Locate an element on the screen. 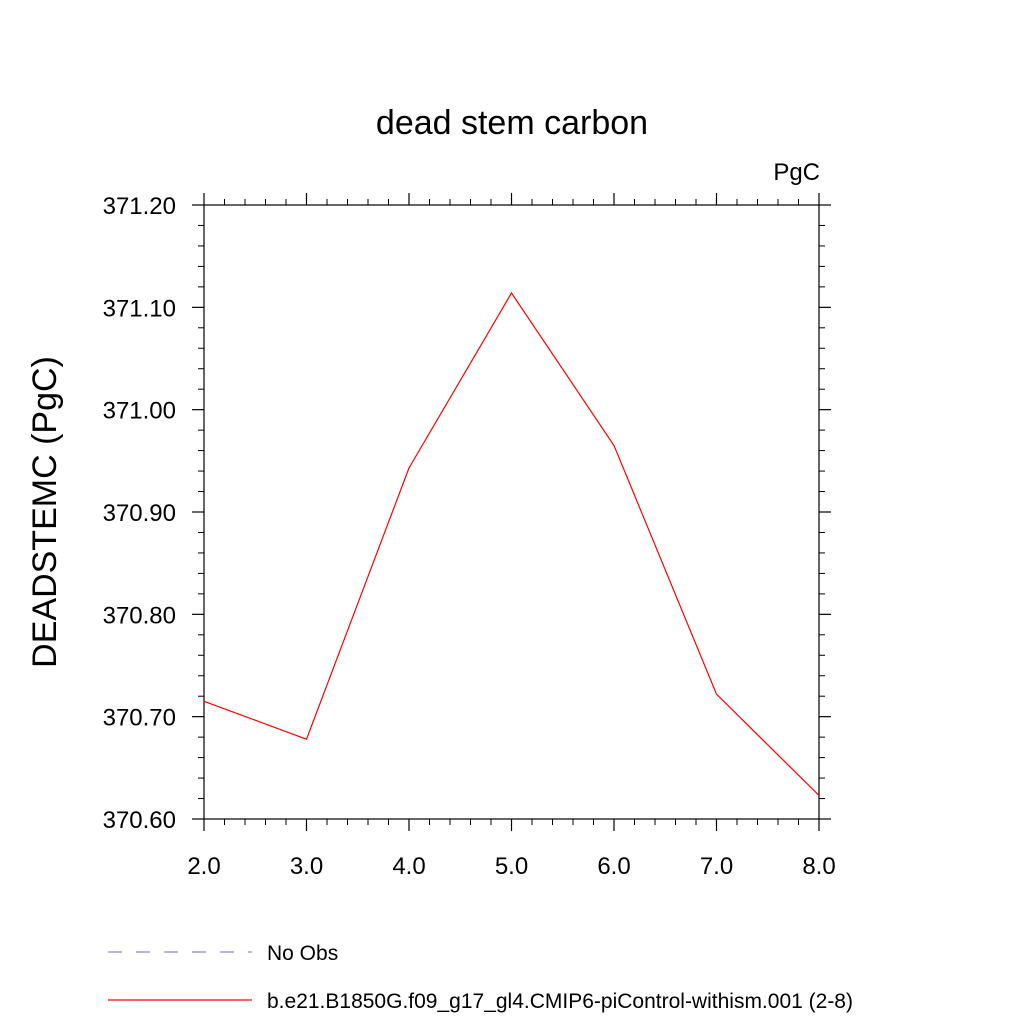 The height and width of the screenshot is (1024, 1024). y-tick-label: 370.60 is located at coordinates (139, 820).